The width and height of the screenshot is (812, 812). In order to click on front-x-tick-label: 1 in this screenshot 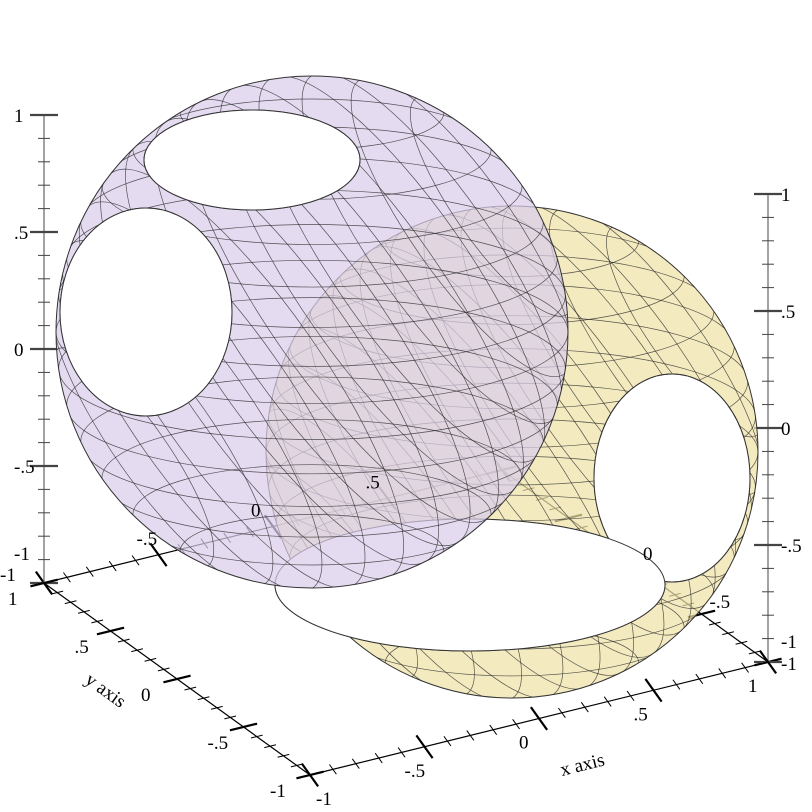, I will do `click(753, 686)`.